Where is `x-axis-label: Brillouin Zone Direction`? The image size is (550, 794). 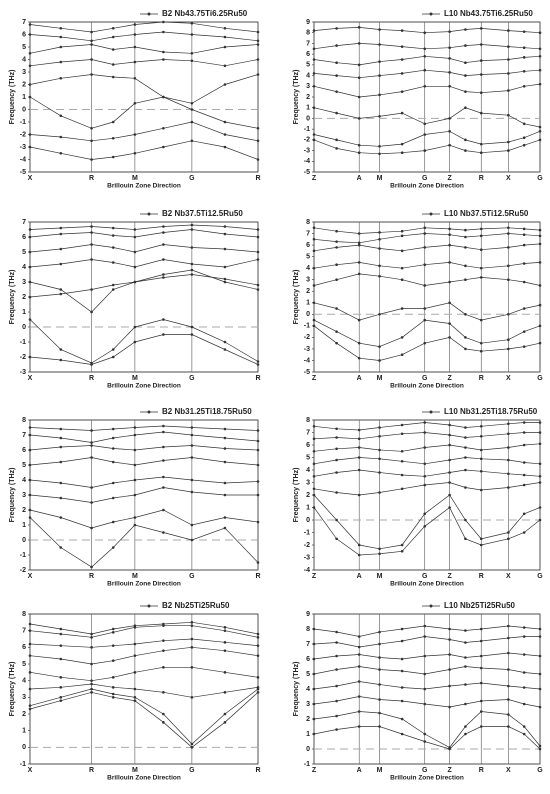 x-axis-label: Brillouin Zone Direction is located at coordinates (427, 386).